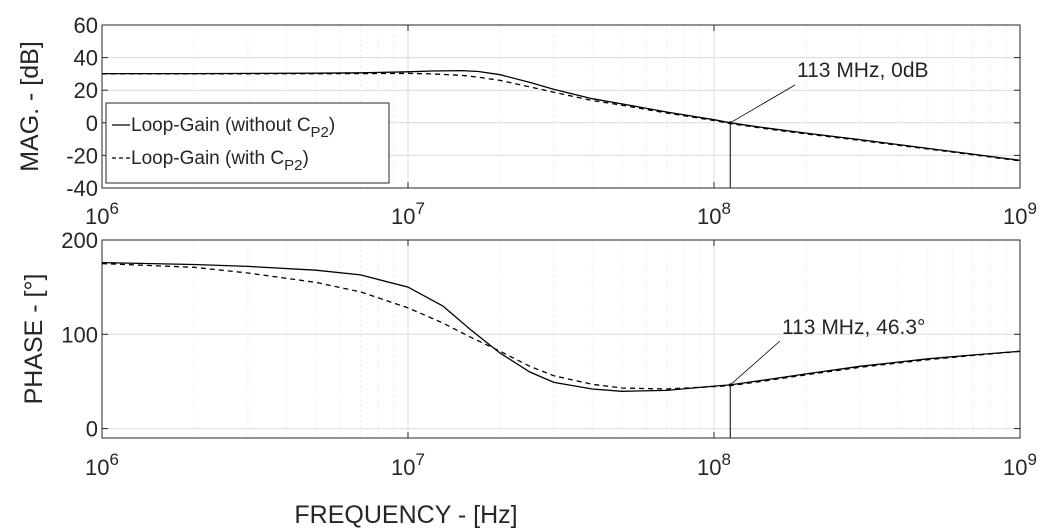 The width and height of the screenshot is (1061, 530). What do you see at coordinates (79, 334) in the screenshot?
I see `y-tick-label: 100` at bounding box center [79, 334].